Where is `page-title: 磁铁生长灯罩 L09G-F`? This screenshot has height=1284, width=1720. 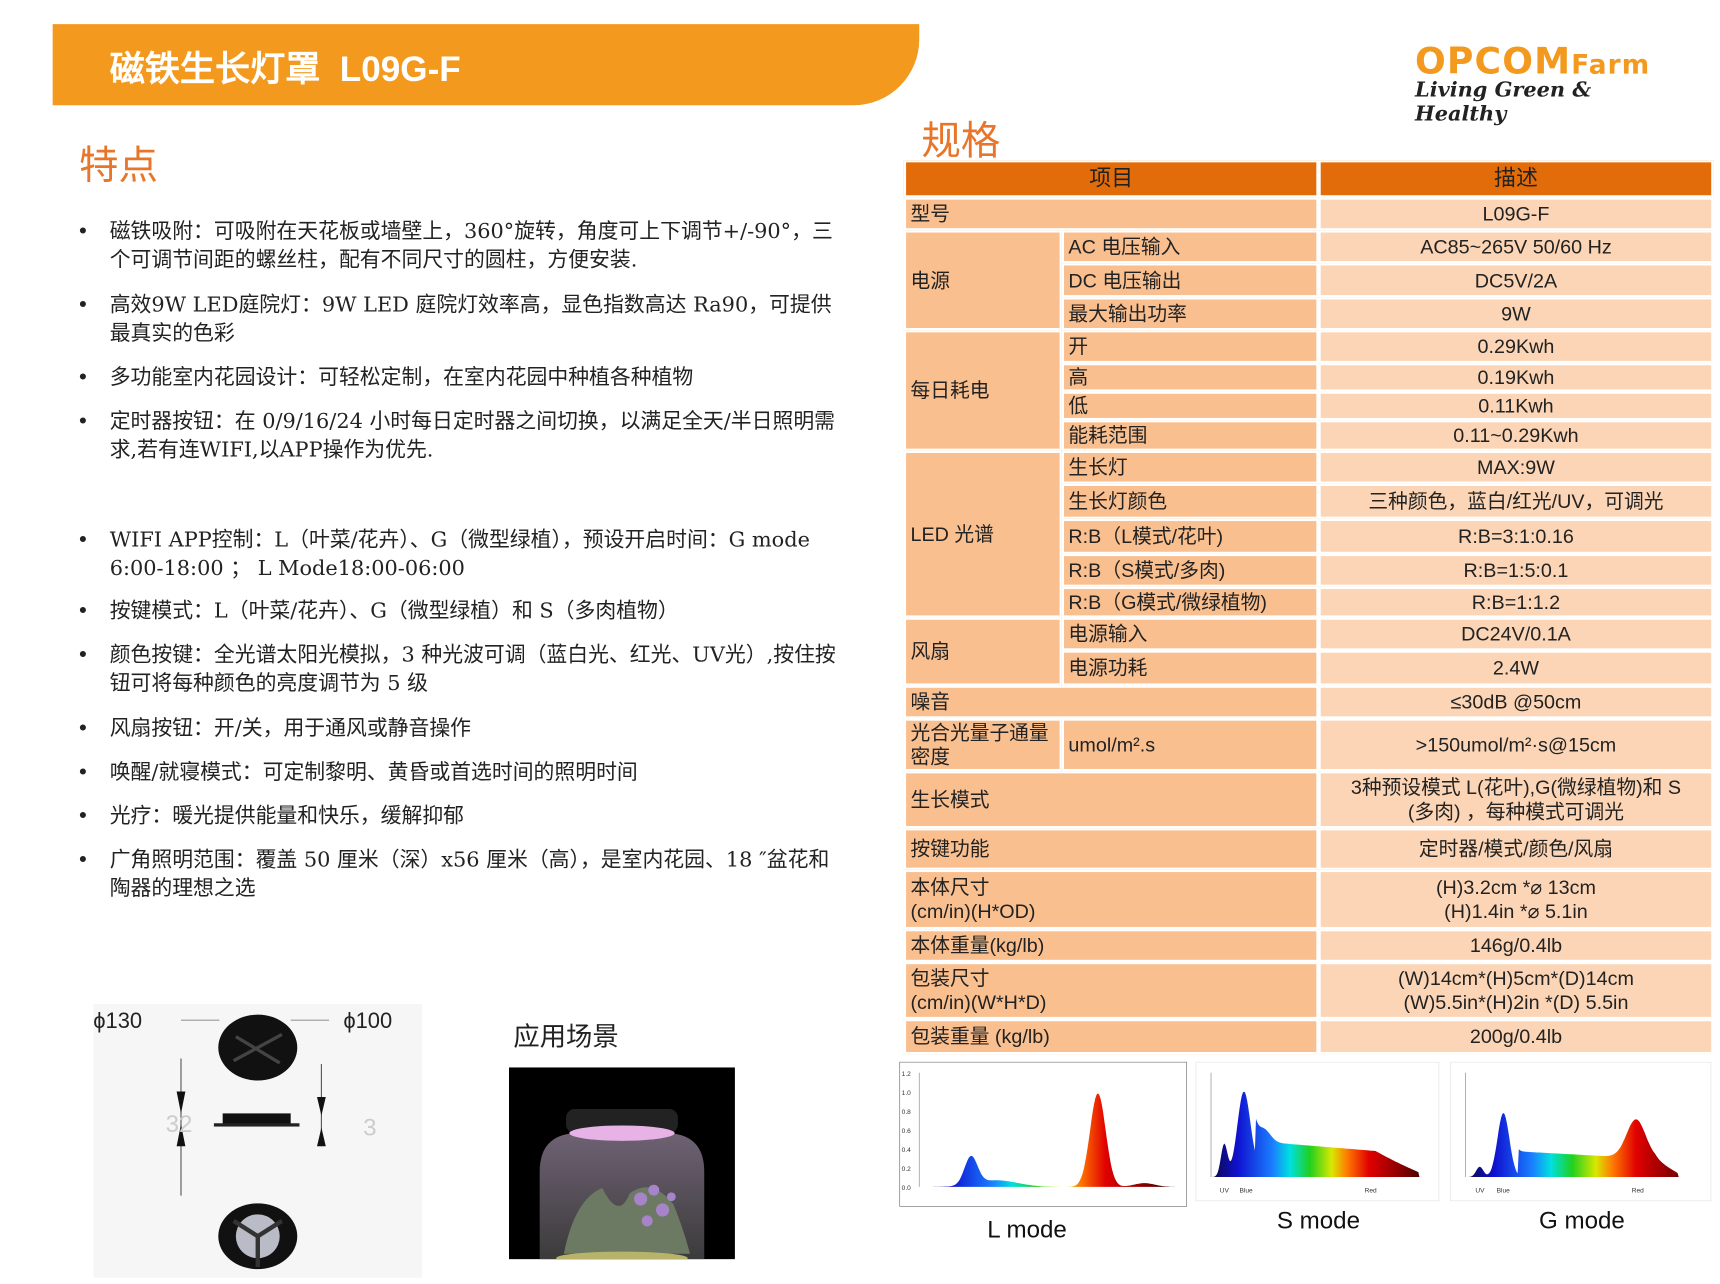 page-title: 磁铁生长灯罩 L09G-F is located at coordinates (285, 69).